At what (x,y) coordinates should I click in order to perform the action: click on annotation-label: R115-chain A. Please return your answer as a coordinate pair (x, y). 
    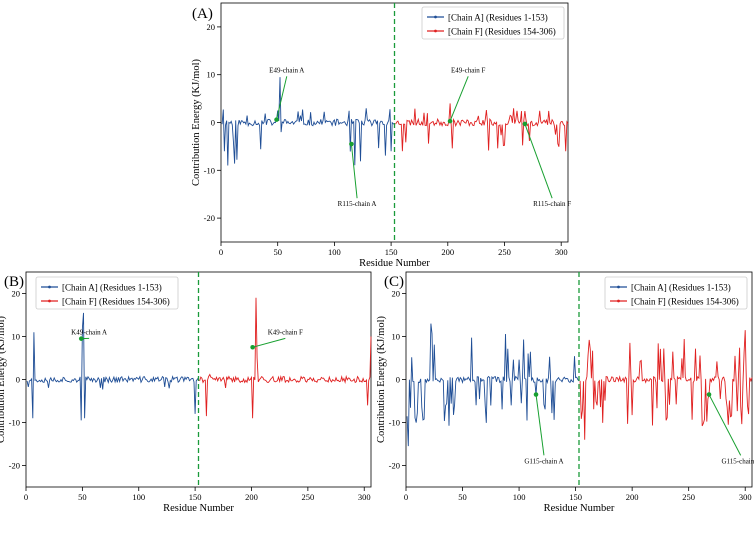
    Looking at the image, I should click on (357, 204).